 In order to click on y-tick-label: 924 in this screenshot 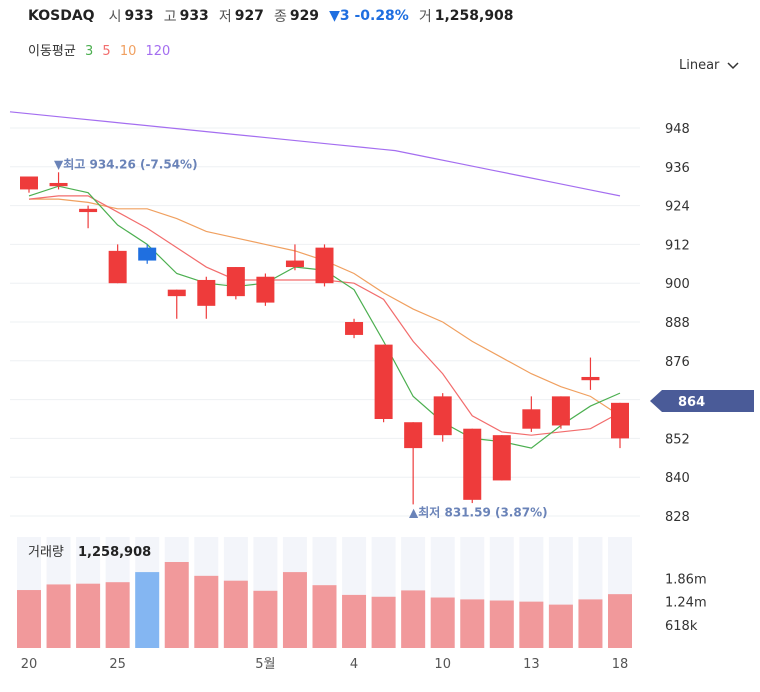, I will do `click(677, 207)`.